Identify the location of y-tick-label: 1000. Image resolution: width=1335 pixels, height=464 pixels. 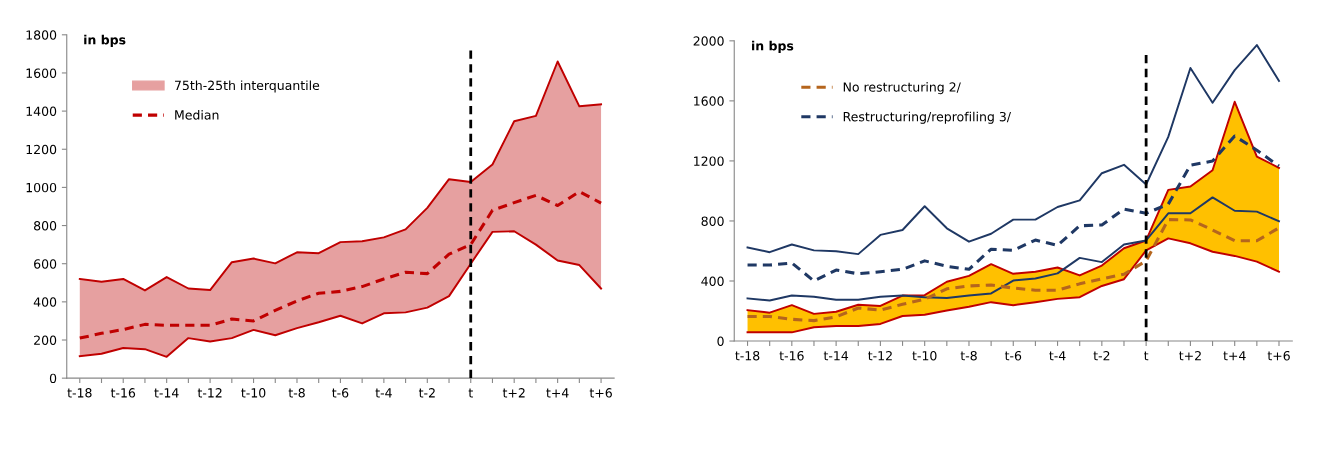
(41, 187).